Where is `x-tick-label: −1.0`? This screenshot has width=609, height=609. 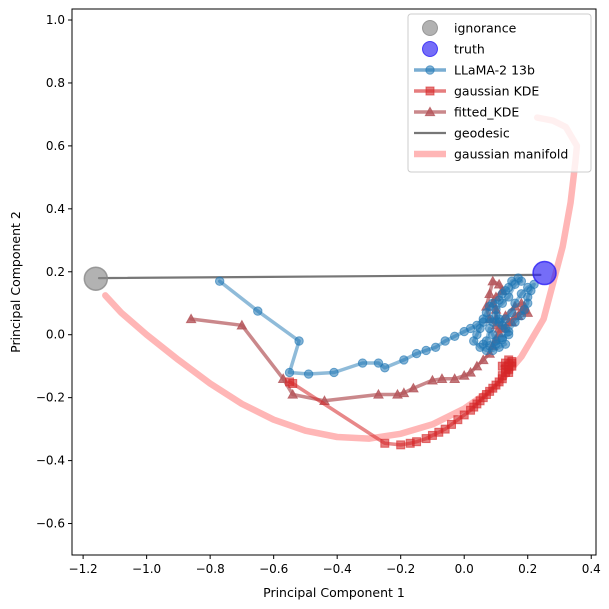
x-tick-label: −1.0 is located at coordinates (146, 569).